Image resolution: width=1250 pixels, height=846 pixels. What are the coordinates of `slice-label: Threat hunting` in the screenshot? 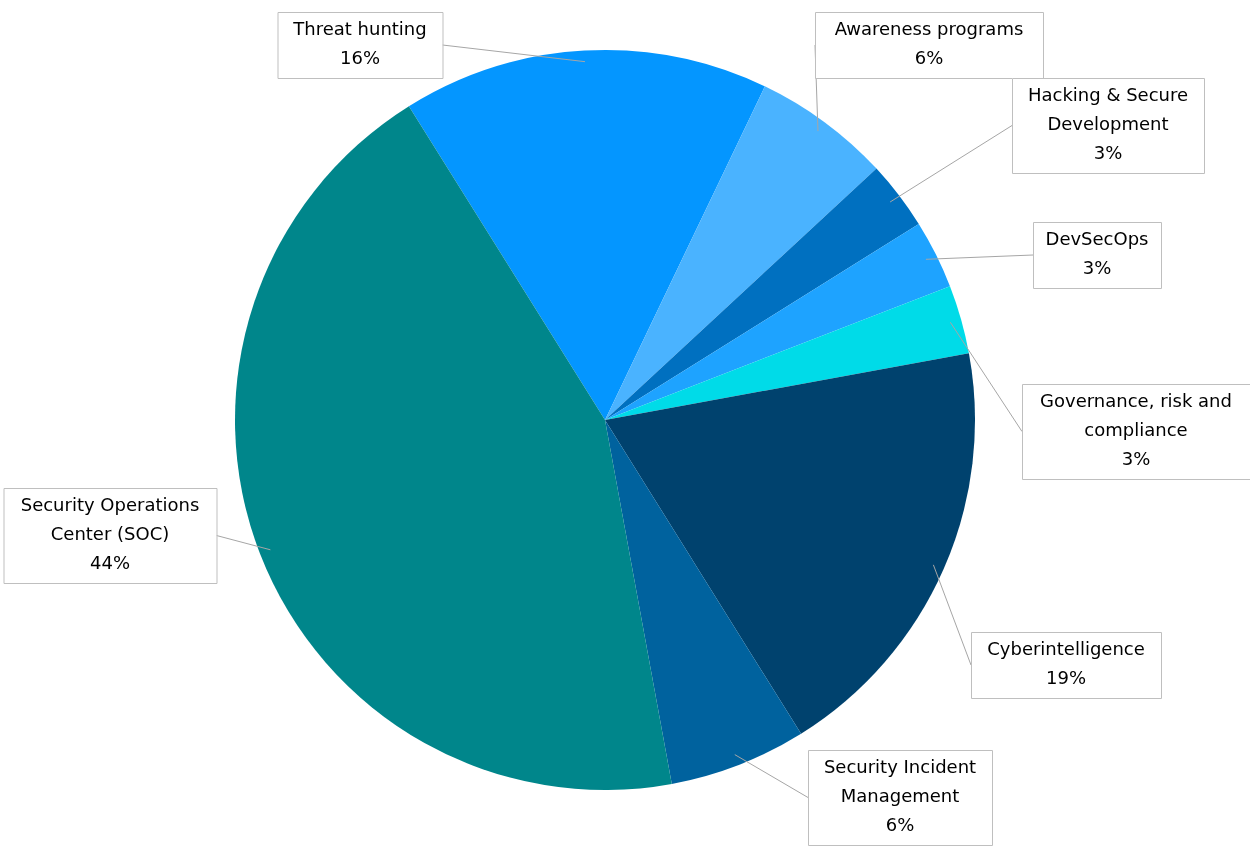 It's located at (359, 29).